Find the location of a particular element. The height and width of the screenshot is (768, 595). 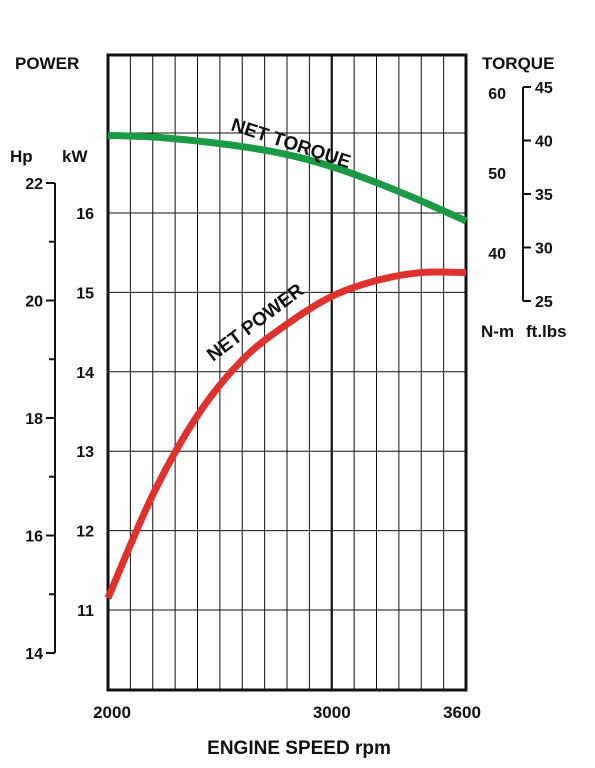

kw-tick-label: 15 is located at coordinates (85, 293).